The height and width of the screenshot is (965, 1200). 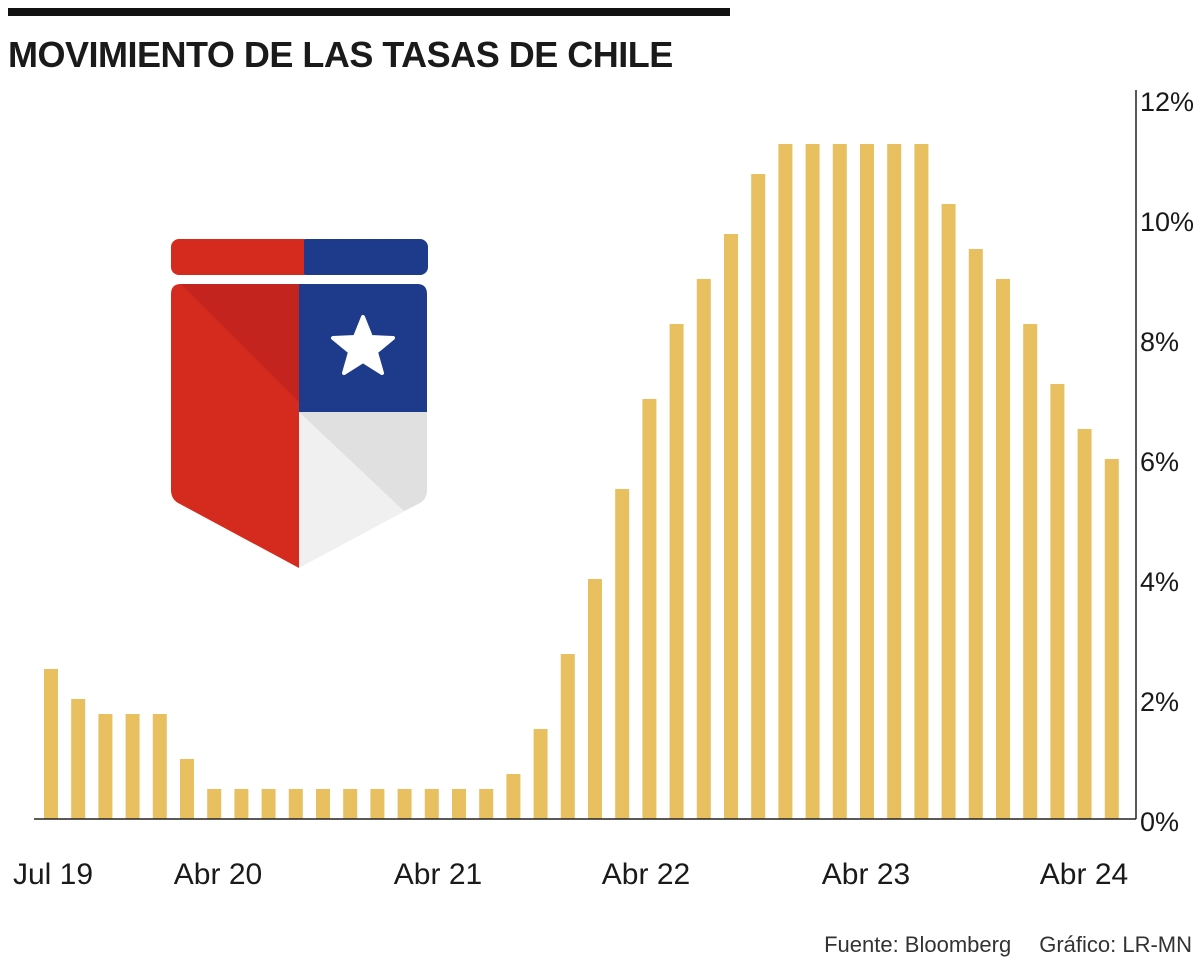 I want to click on y-tick-label: 4%, so click(x=1159, y=582).